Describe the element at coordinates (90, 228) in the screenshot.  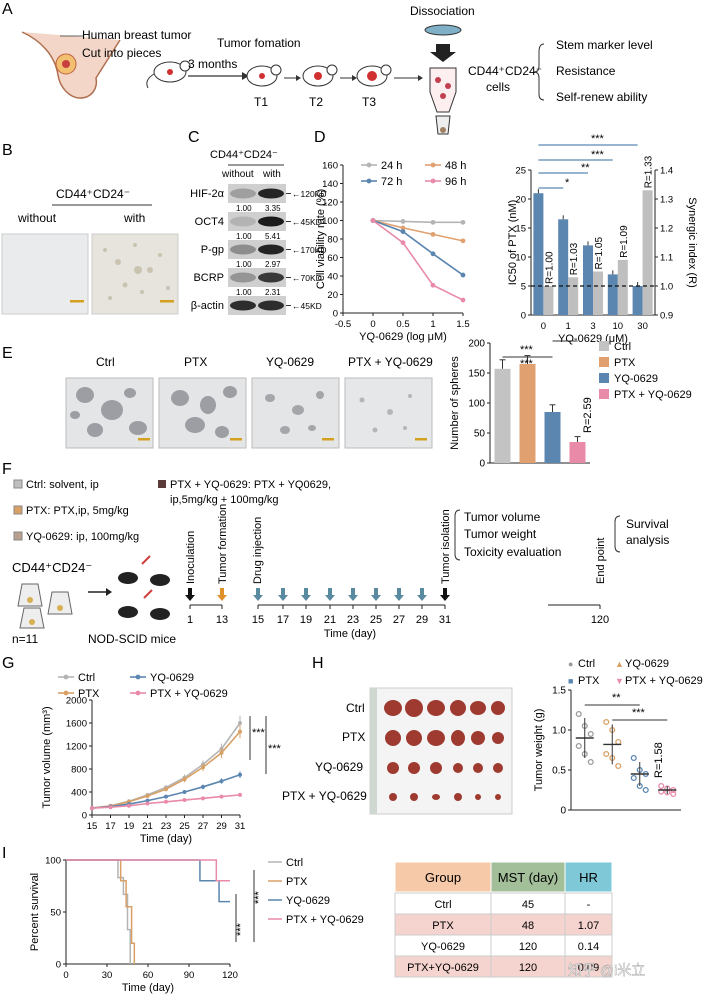
I see `panel-b: B CD44⁺CD24⁻ without with` at that location.